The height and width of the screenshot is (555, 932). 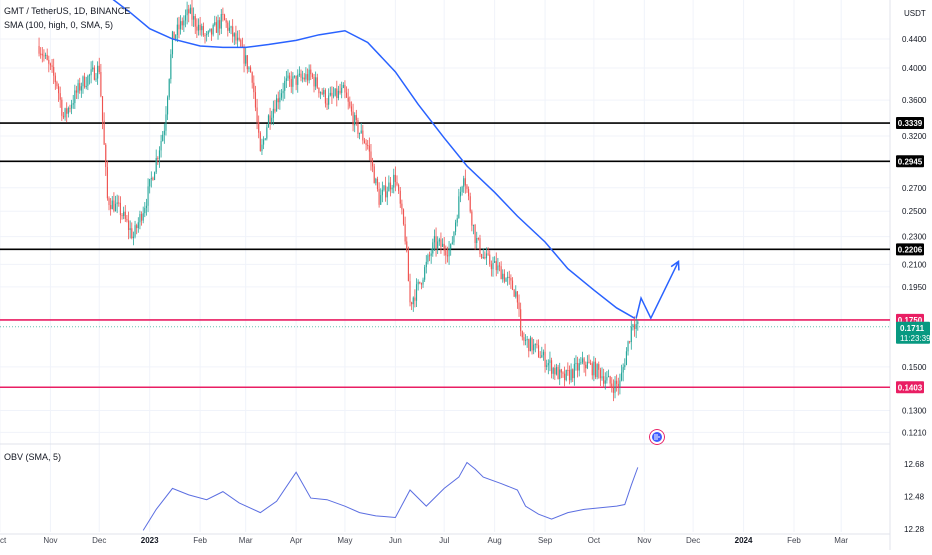 What do you see at coordinates (910, 161) in the screenshot?
I see `level-price-tag: 0.2945` at bounding box center [910, 161].